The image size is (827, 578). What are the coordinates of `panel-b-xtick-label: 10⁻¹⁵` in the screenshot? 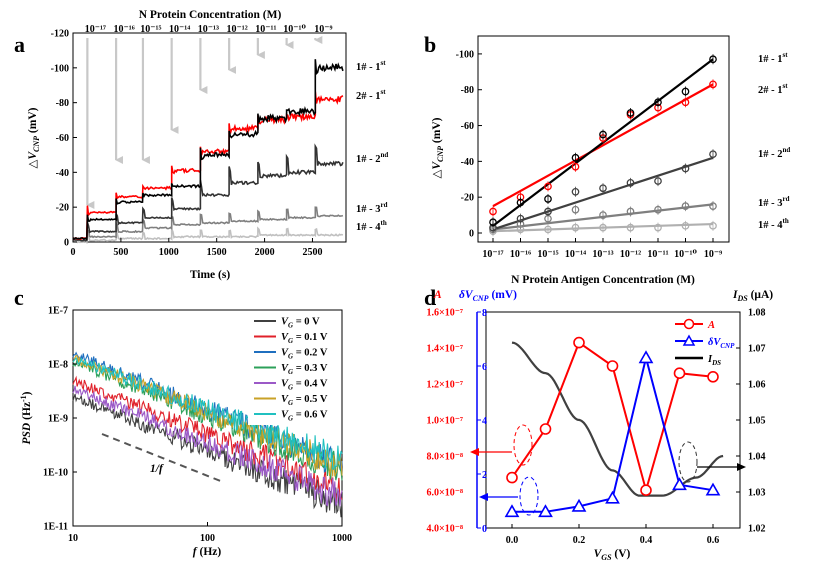 It's located at (547, 254).